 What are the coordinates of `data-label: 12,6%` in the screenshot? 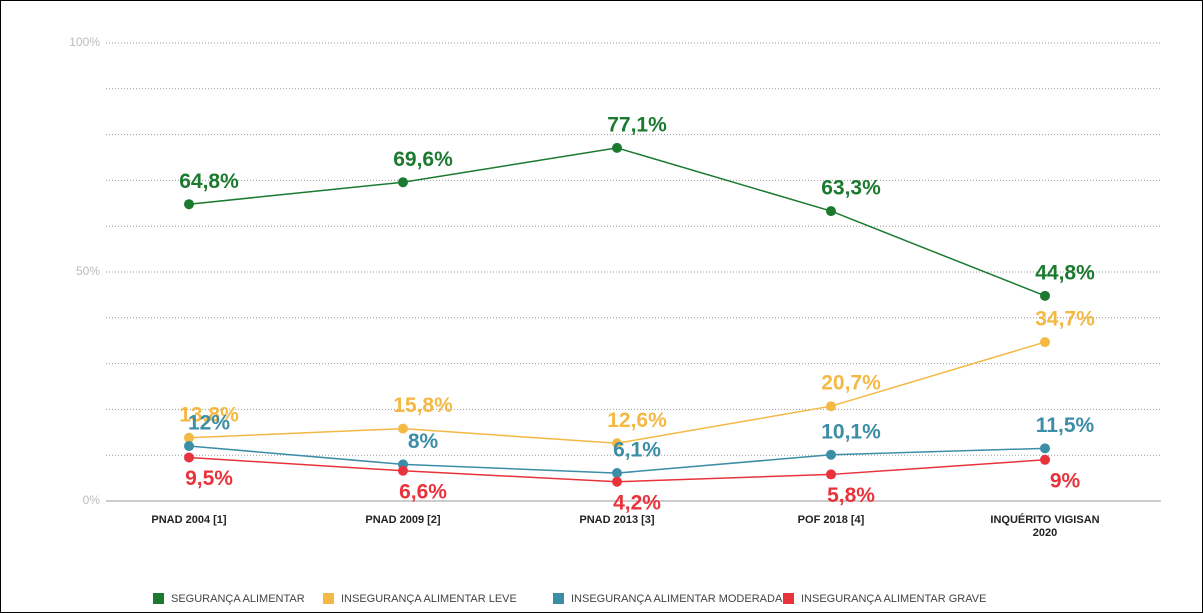 It's located at (637, 420).